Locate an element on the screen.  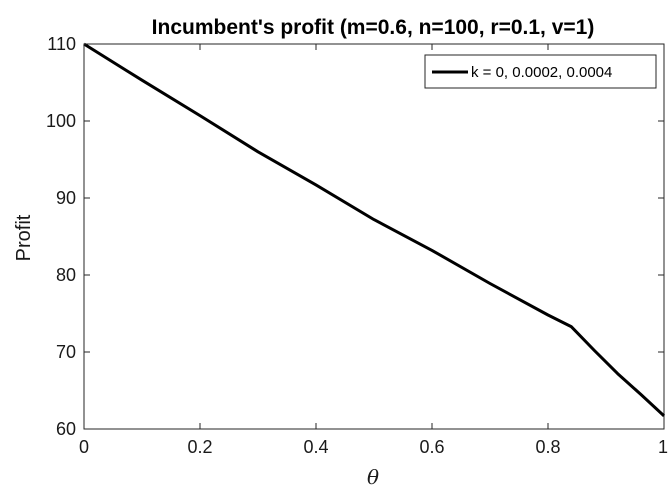
x-tick-label: 0.4 is located at coordinates (315, 447).